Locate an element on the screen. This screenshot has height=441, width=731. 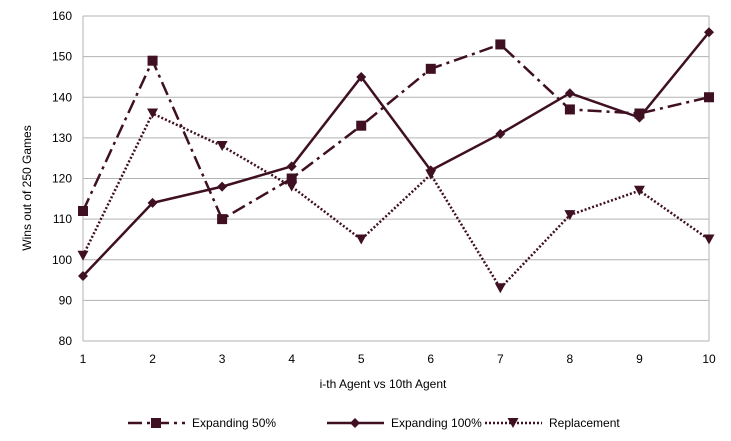
x-tick-label: 9 is located at coordinates (639, 359).